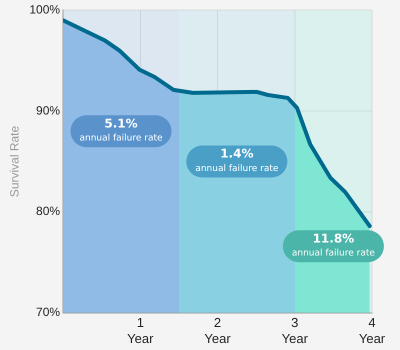 The image size is (400, 350). I want to click on band-label: 5.1% annual failure rate, so click(121, 130).